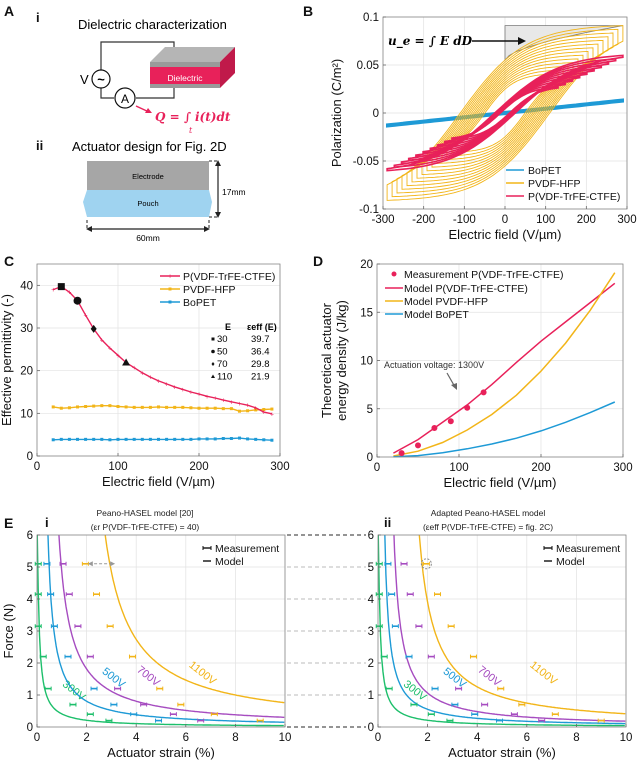 The width and height of the screenshot is (640, 761). Describe the element at coordinates (454, 386) in the screenshot. I see `annotation-arrowhead` at that location.